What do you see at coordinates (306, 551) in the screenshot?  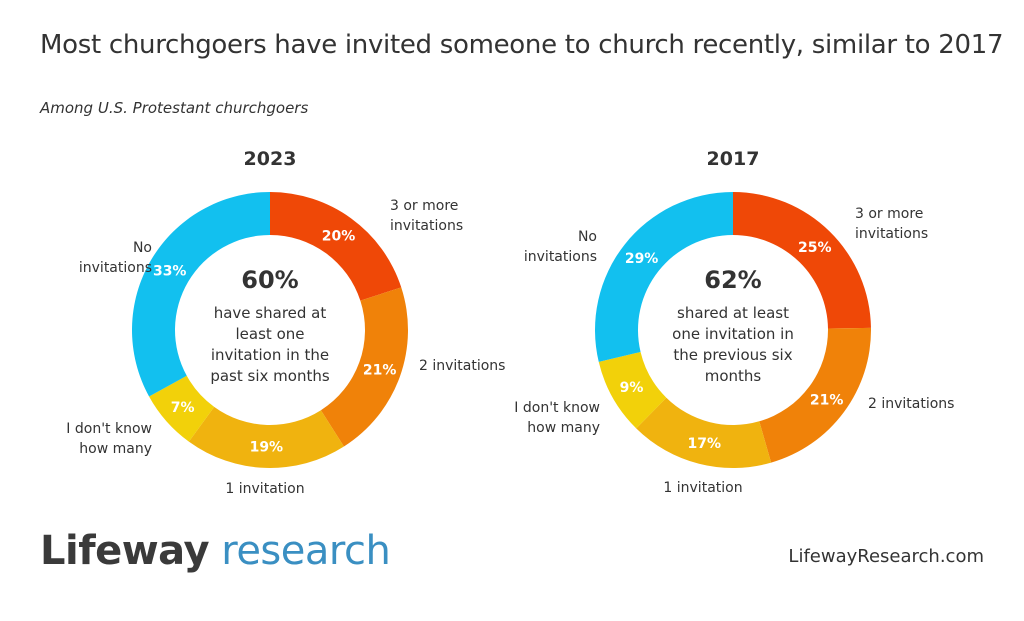 I see `logo-research: research` at bounding box center [306, 551].